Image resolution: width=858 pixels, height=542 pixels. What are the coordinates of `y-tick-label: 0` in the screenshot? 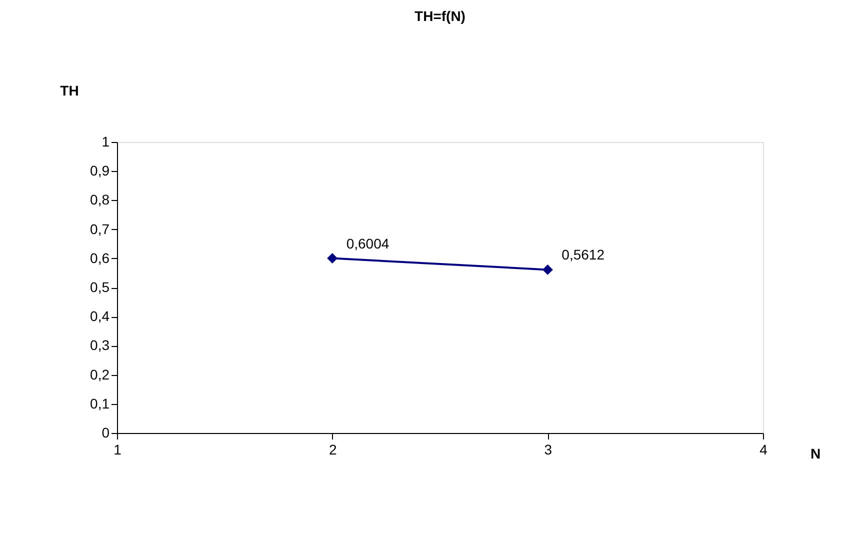 It's located at (106, 432).